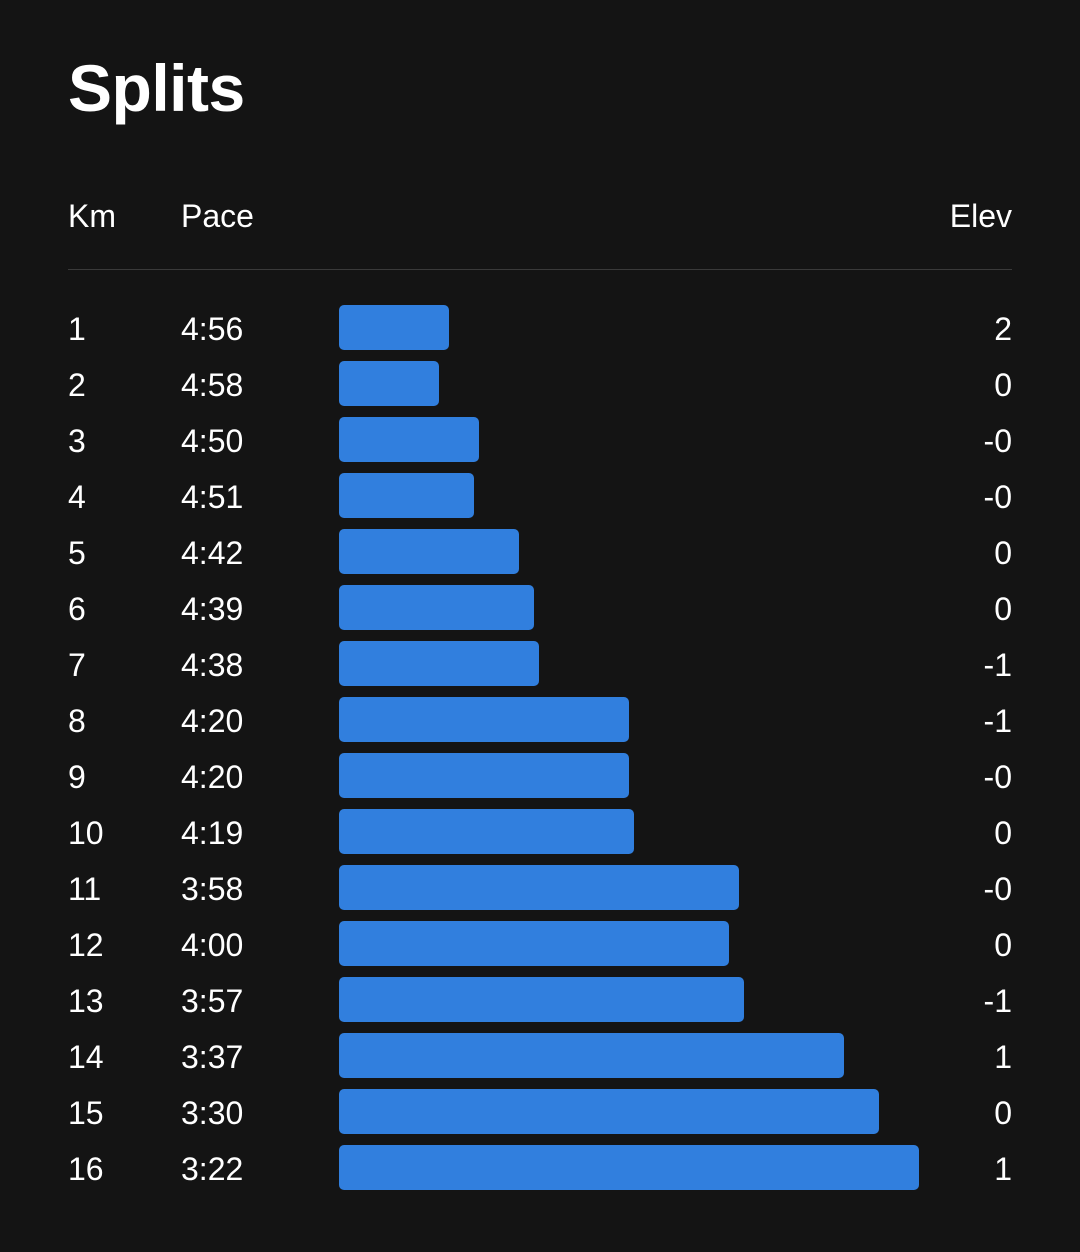 The image size is (1080, 1252). What do you see at coordinates (540, 269) in the screenshot?
I see `header-divider` at bounding box center [540, 269].